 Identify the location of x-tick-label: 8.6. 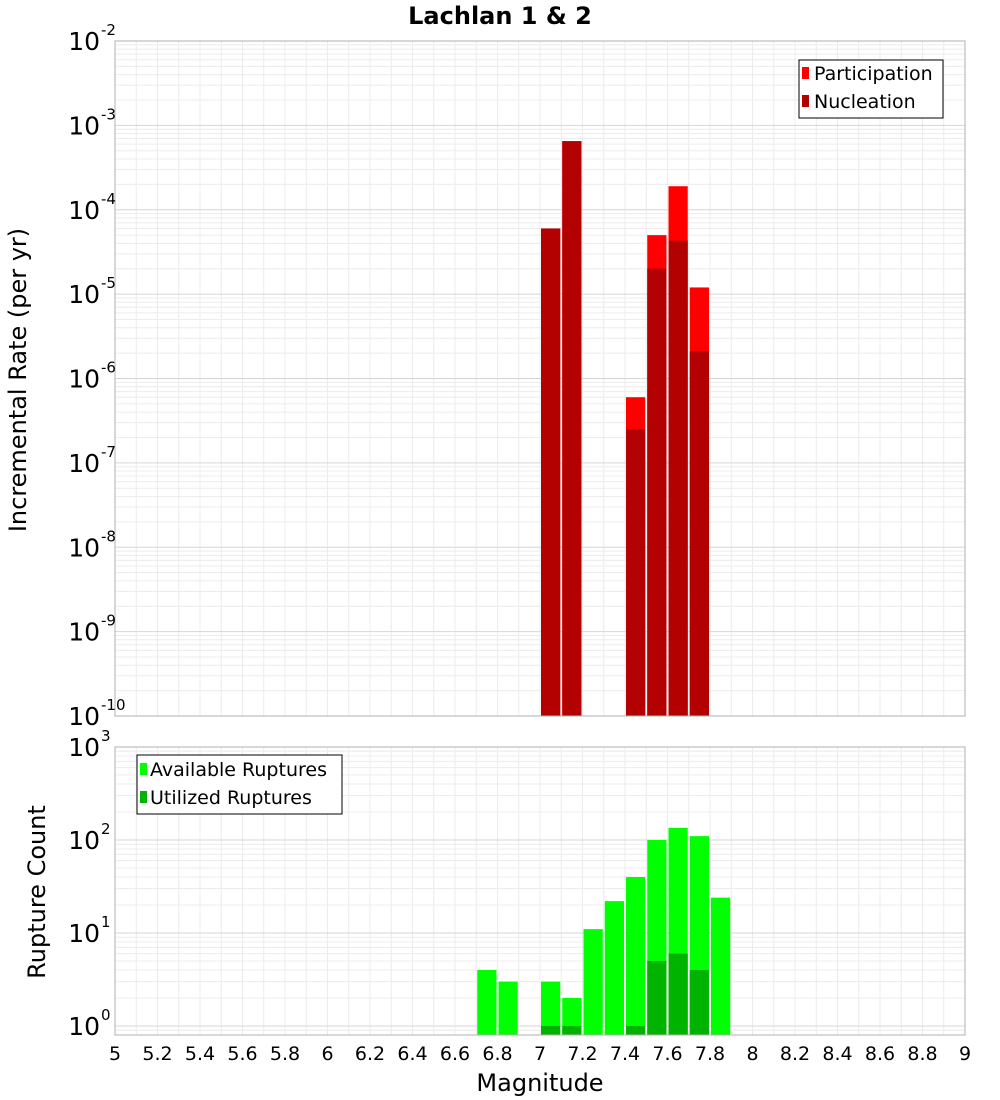
(880, 1054).